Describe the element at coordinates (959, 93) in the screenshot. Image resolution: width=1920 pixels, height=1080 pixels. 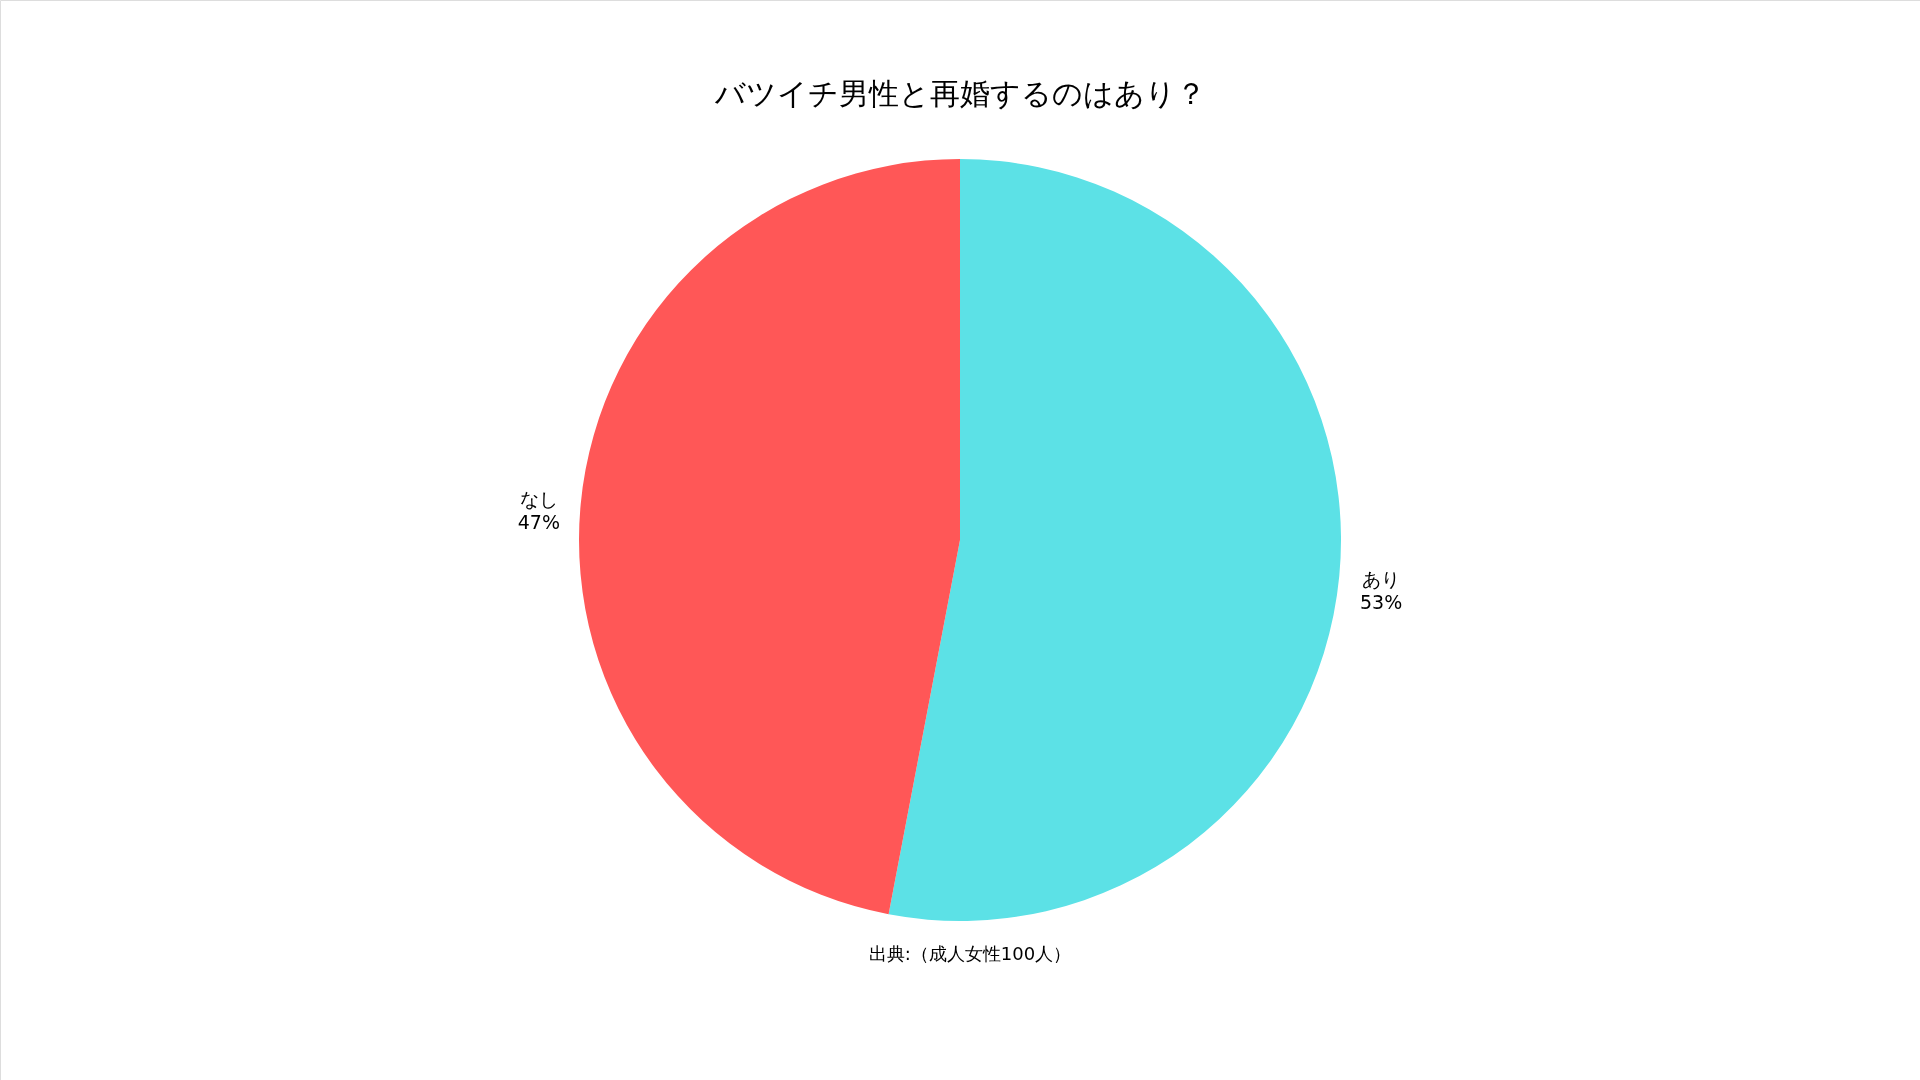
I see `chart-title: バツイチ男性と再婚するのはあり？` at that location.